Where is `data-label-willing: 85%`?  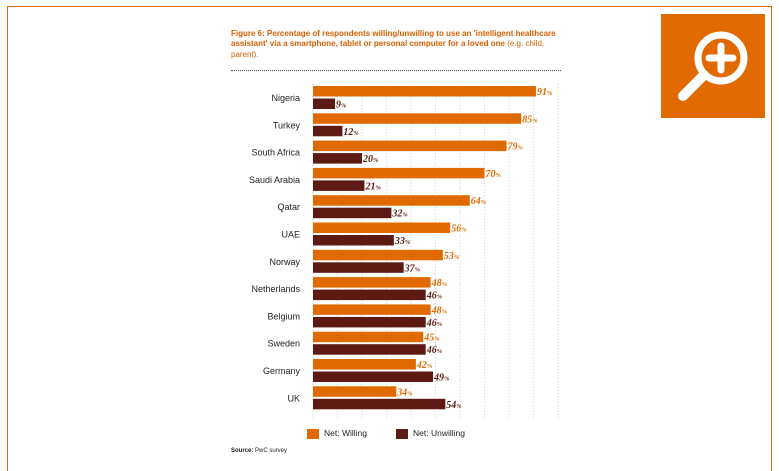
data-label-willing: 85% is located at coordinates (530, 119).